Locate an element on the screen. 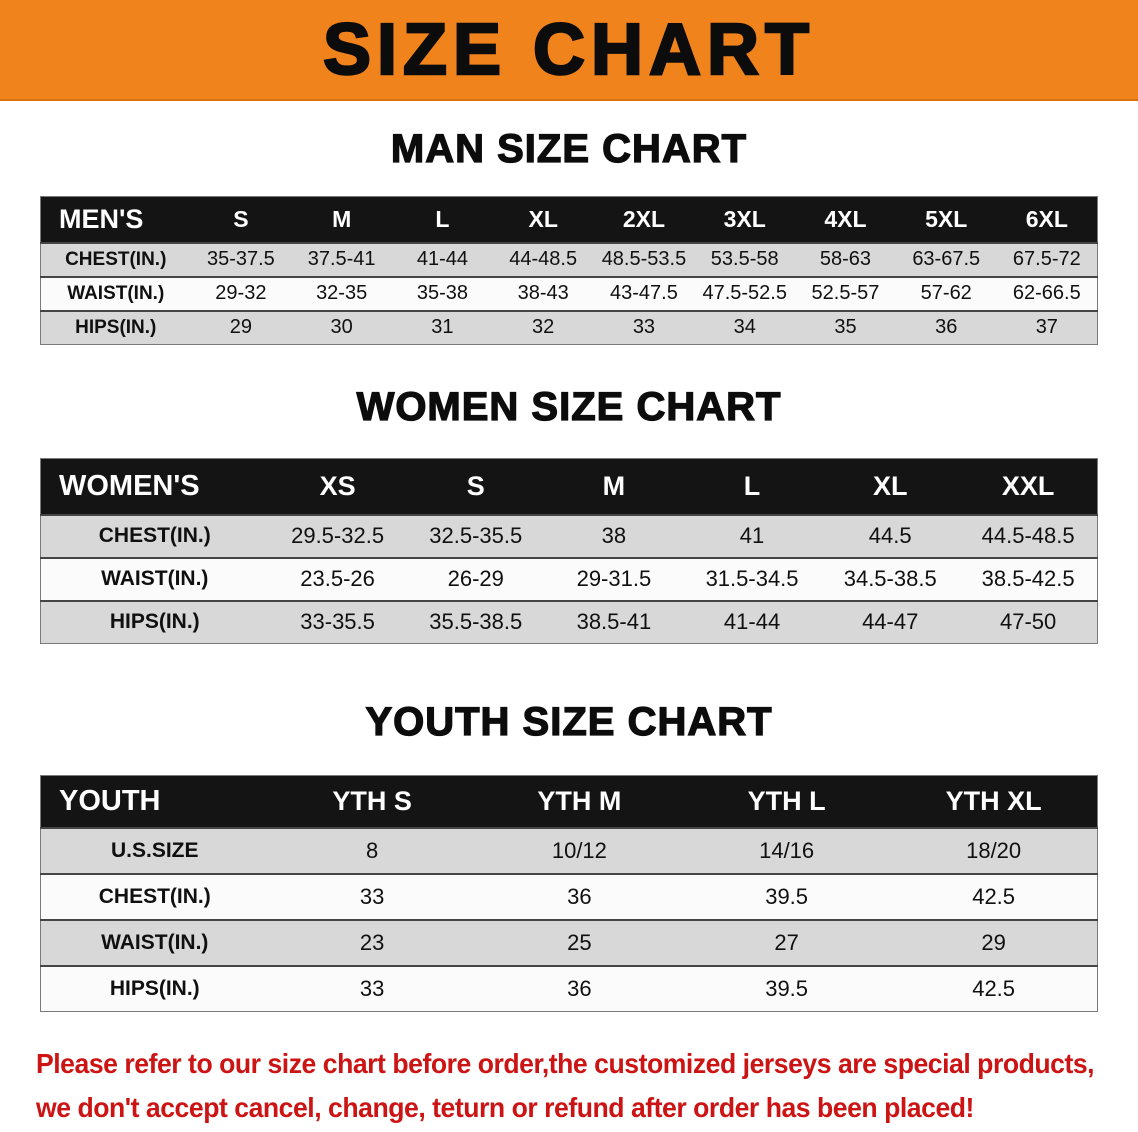 This screenshot has width=1138, height=1132. size-column-header: S is located at coordinates (241, 219).